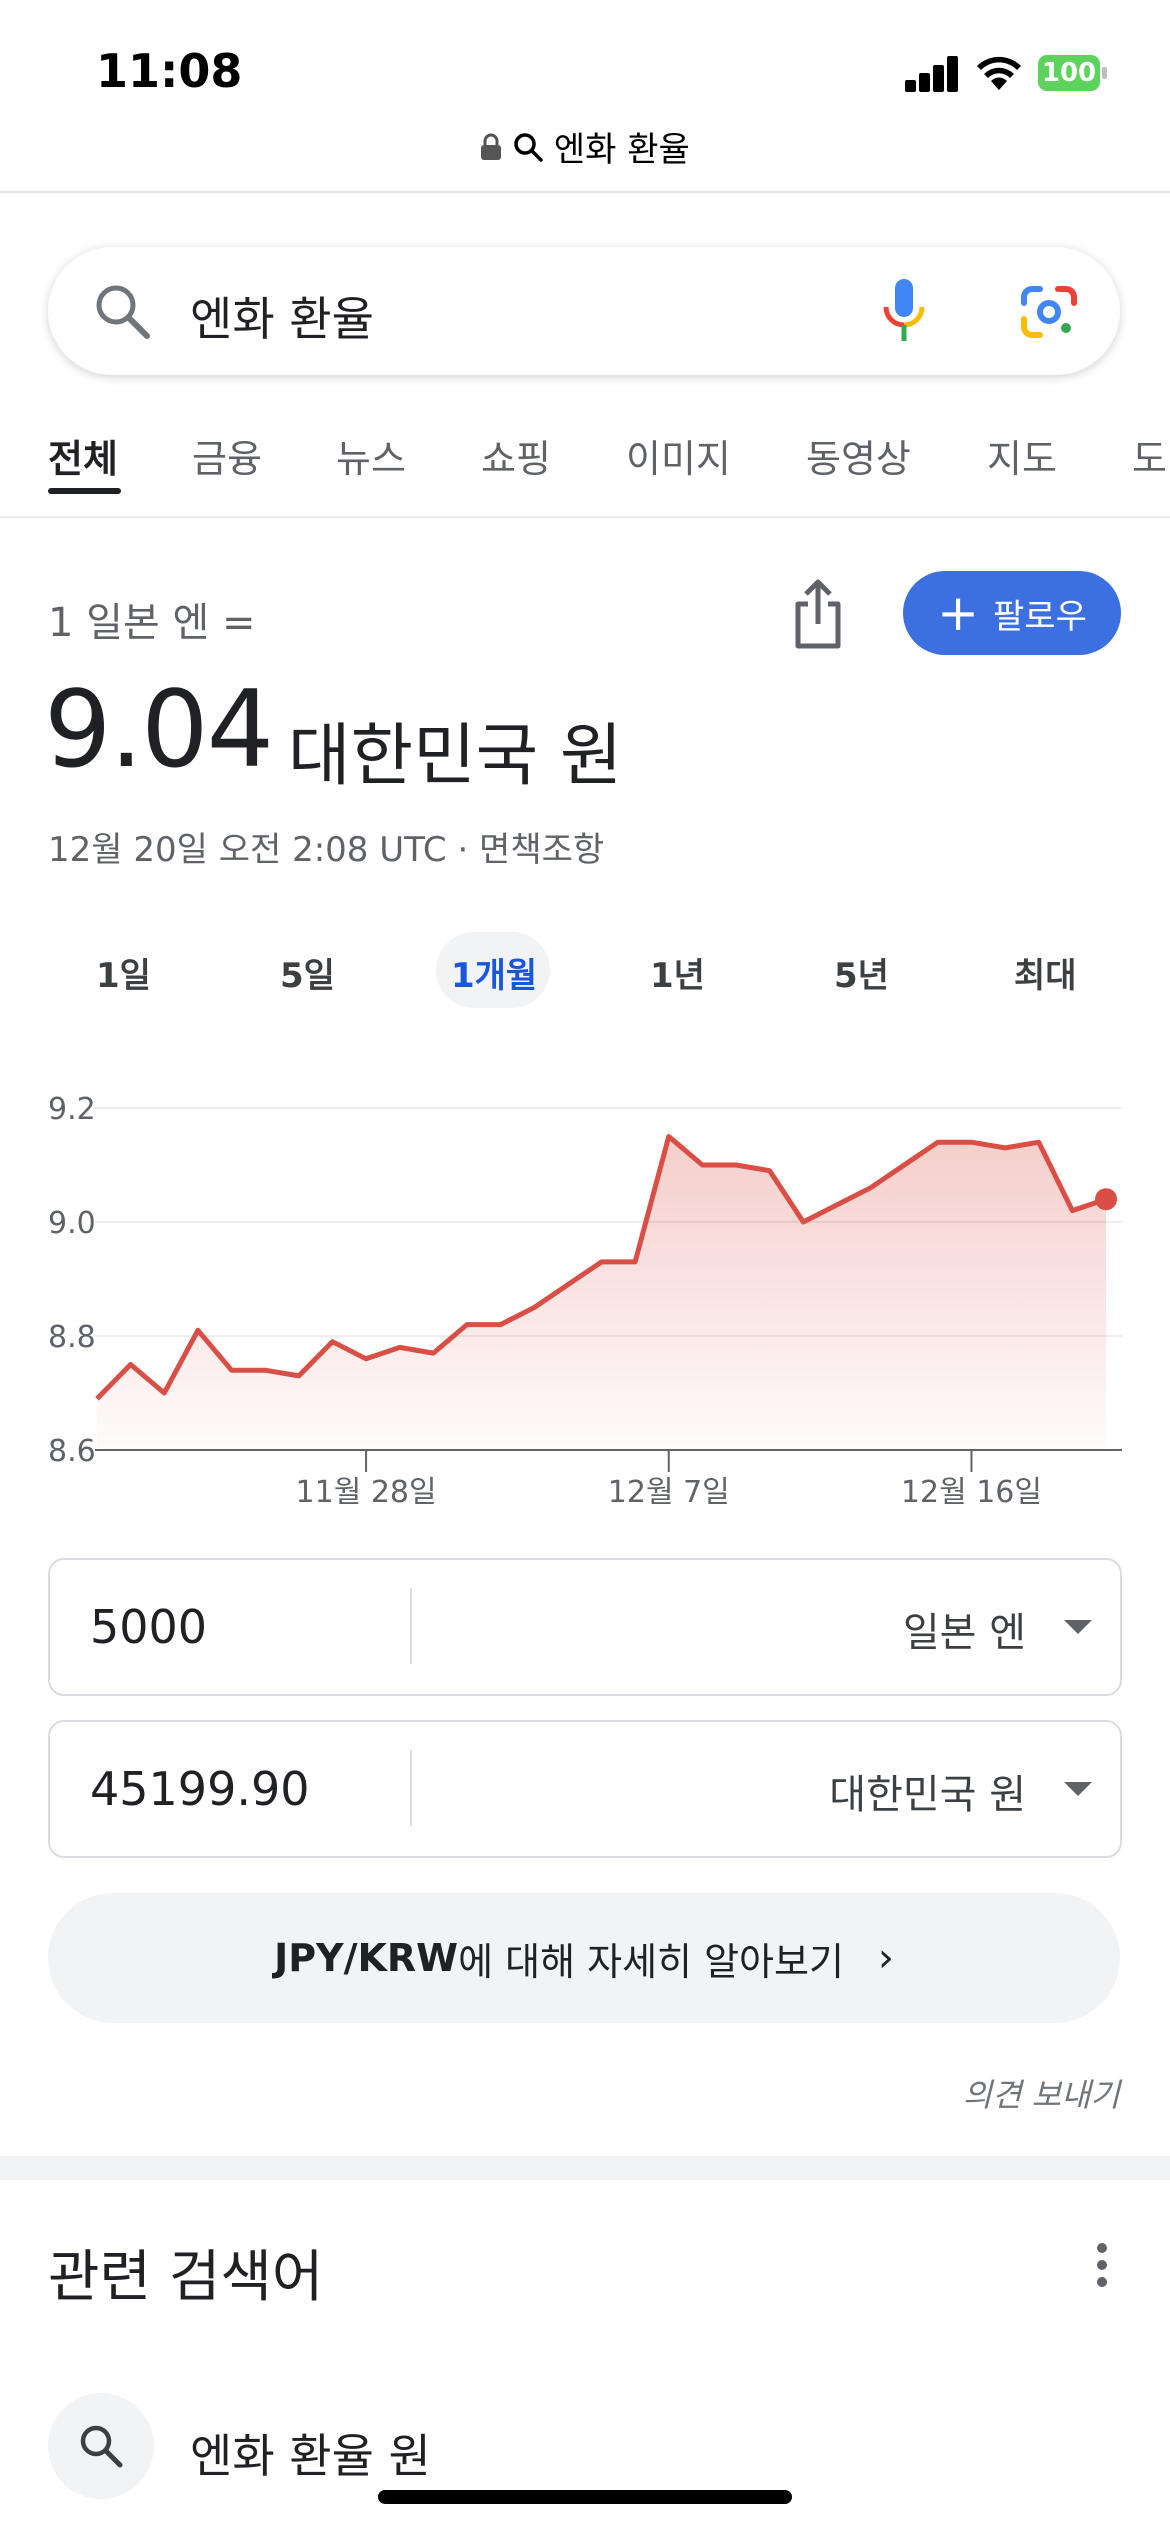  Describe the element at coordinates (491, 146) in the screenshot. I see `lock-icon` at that location.